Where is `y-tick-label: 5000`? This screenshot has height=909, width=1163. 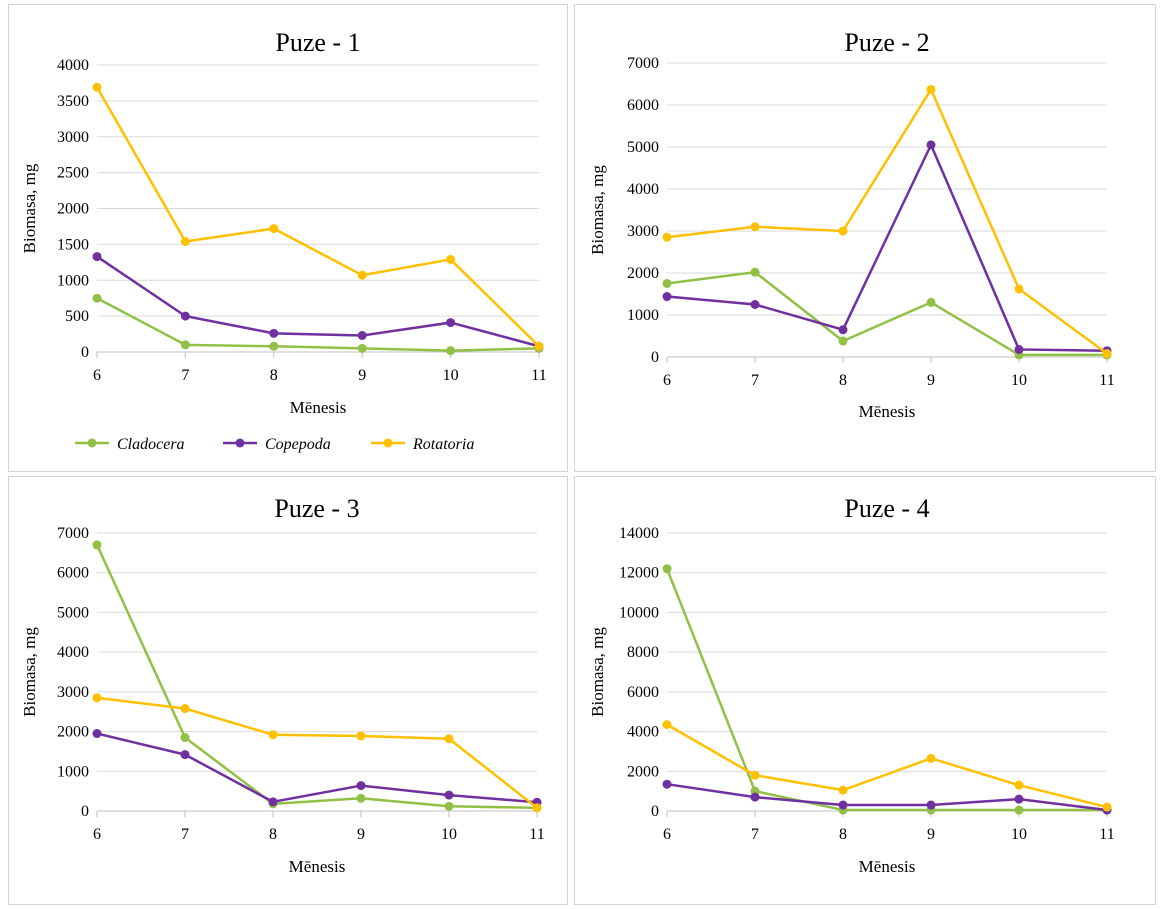
y-tick-label: 5000 is located at coordinates (73, 612).